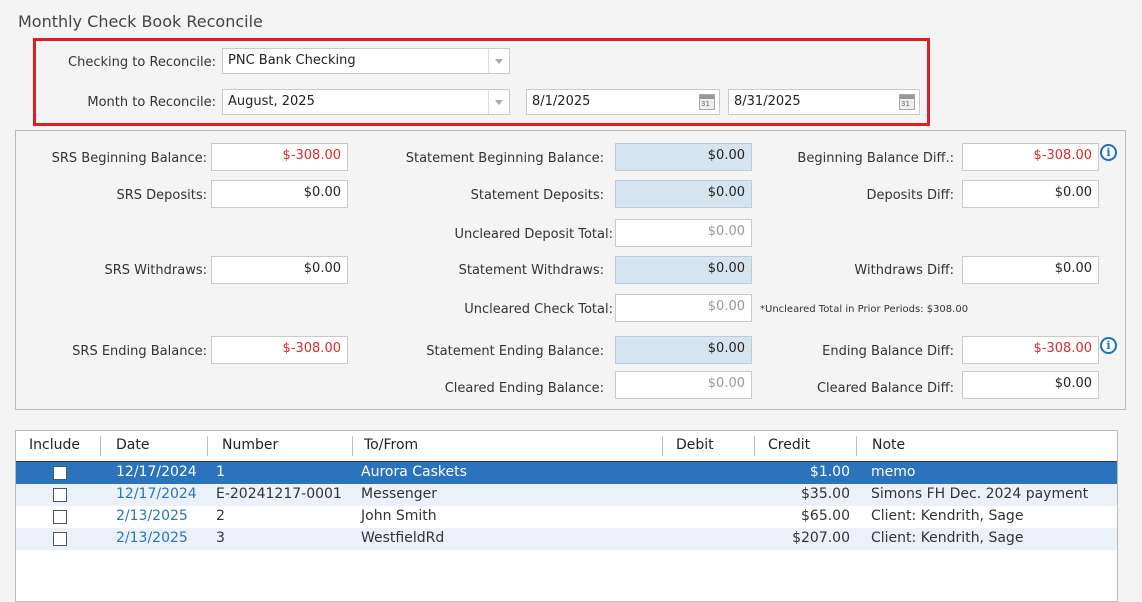 Image resolution: width=1142 pixels, height=602 pixels. I want to click on row-note: Simons FH Dec. 2024 payment, so click(980, 494).